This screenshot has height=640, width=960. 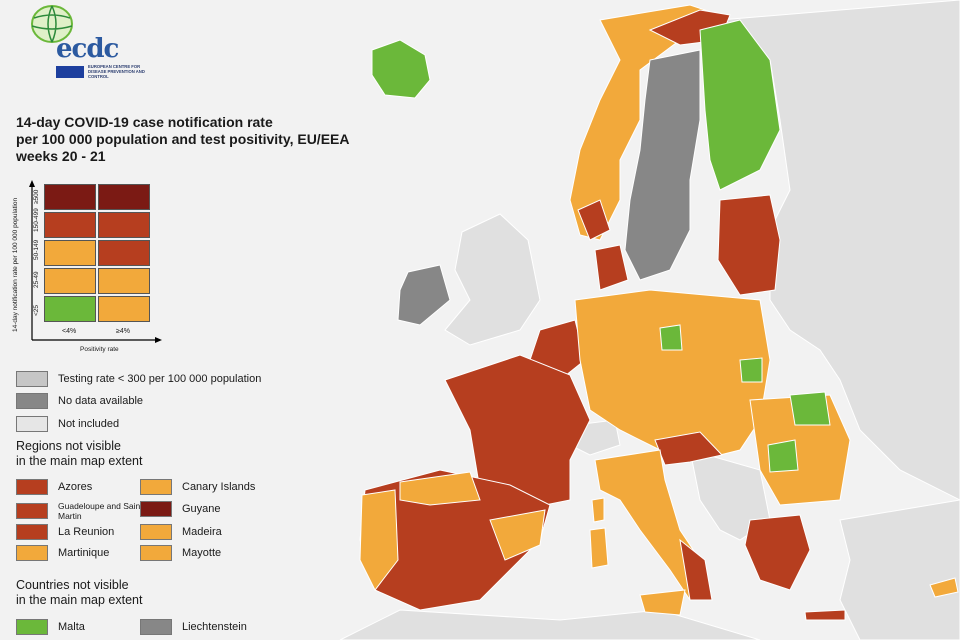 I want to click on legend-no-data-label: No data available, so click(x=101, y=401).